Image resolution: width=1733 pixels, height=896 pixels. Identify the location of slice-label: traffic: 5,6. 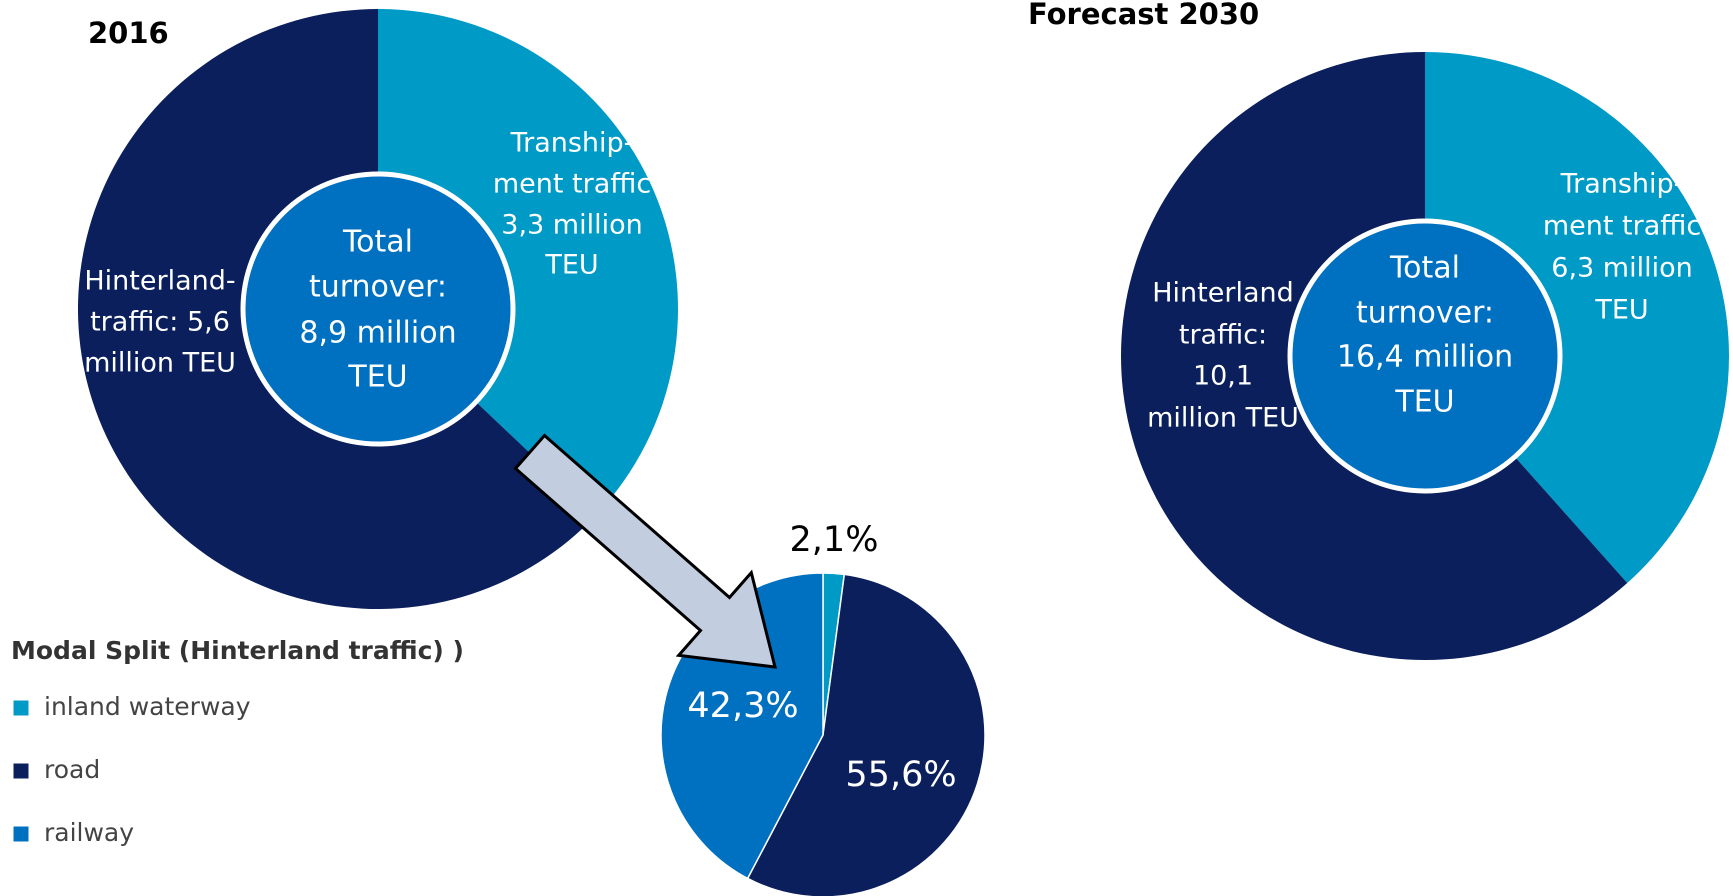
(160, 322).